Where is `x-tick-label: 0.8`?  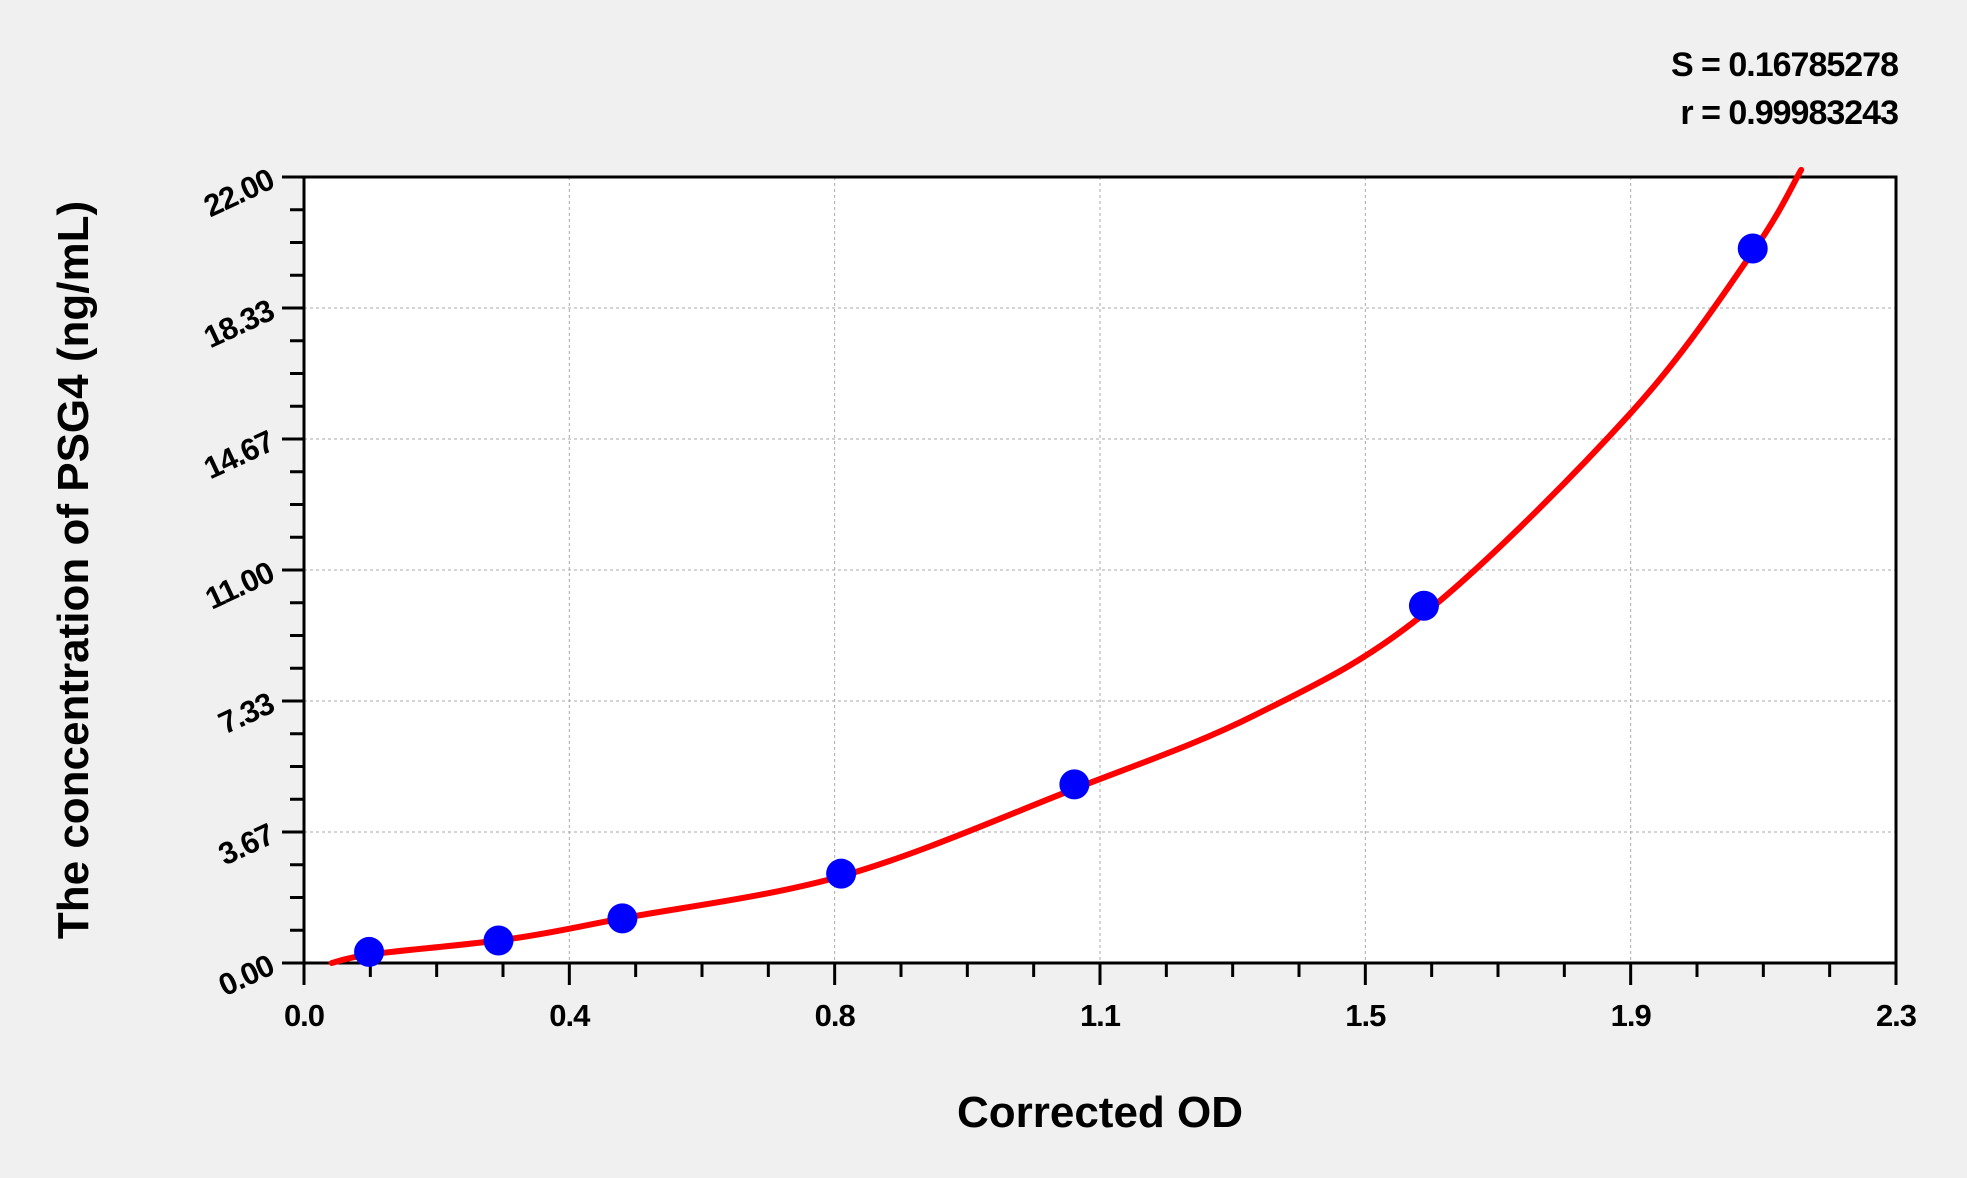 x-tick-label: 0.8 is located at coordinates (835, 1015).